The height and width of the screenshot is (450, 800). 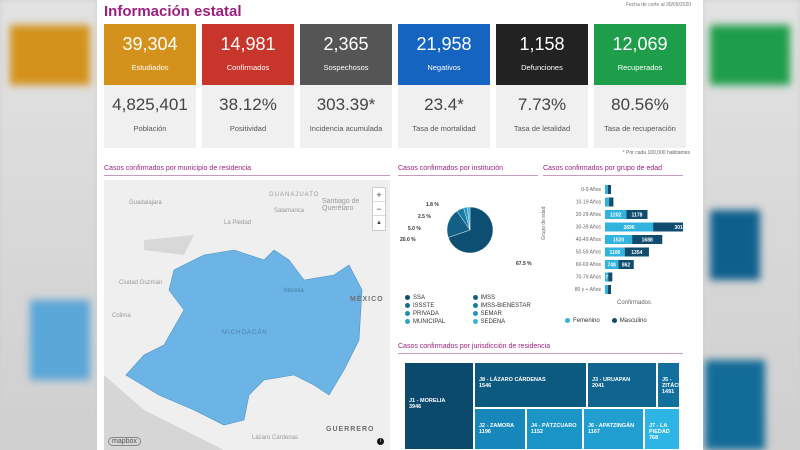 What do you see at coordinates (439, 305) in the screenshot?
I see `legend-item: ISSSTE` at bounding box center [439, 305].